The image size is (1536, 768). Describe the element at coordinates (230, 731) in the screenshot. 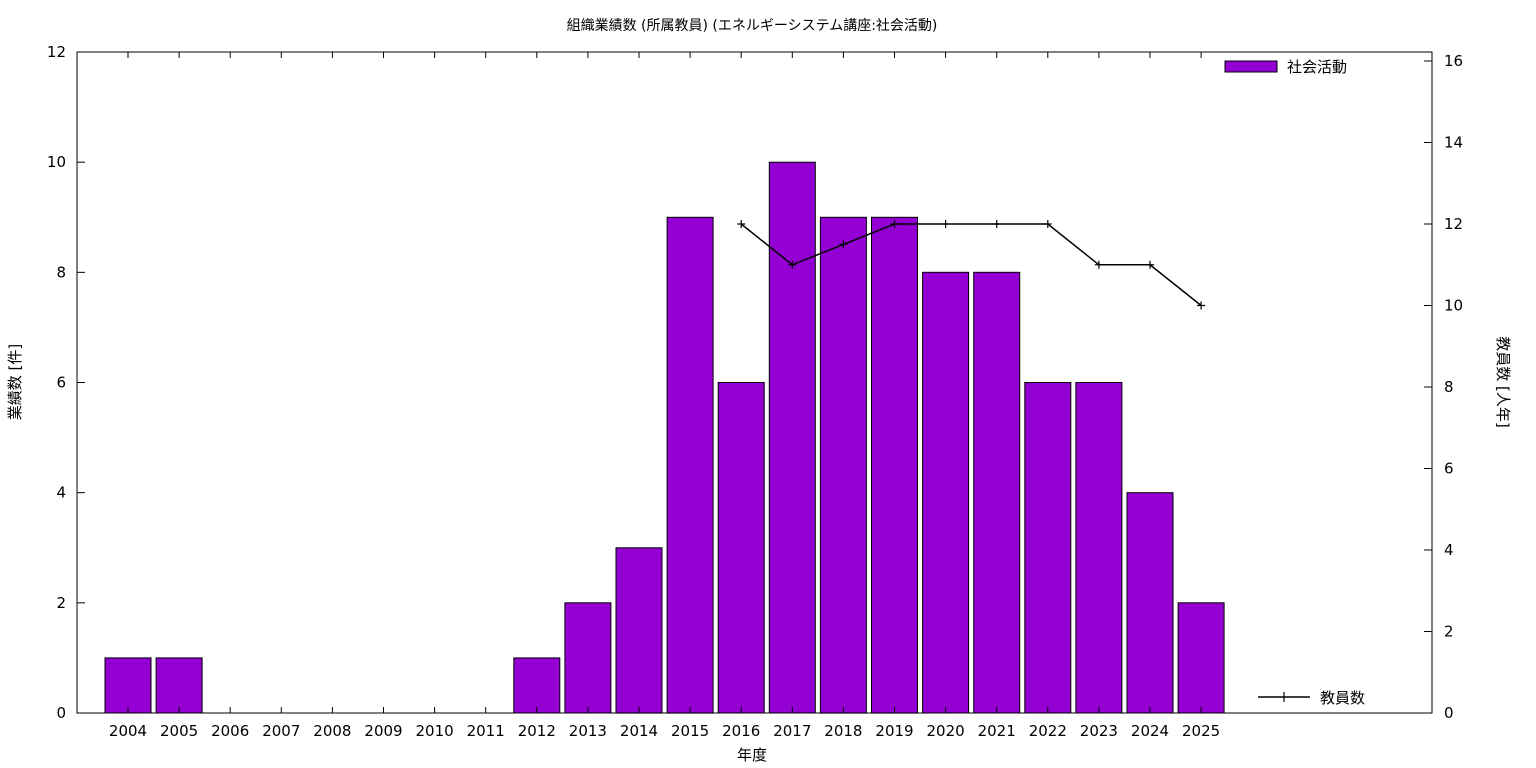

I see `x-tick-label: 2006` at that location.